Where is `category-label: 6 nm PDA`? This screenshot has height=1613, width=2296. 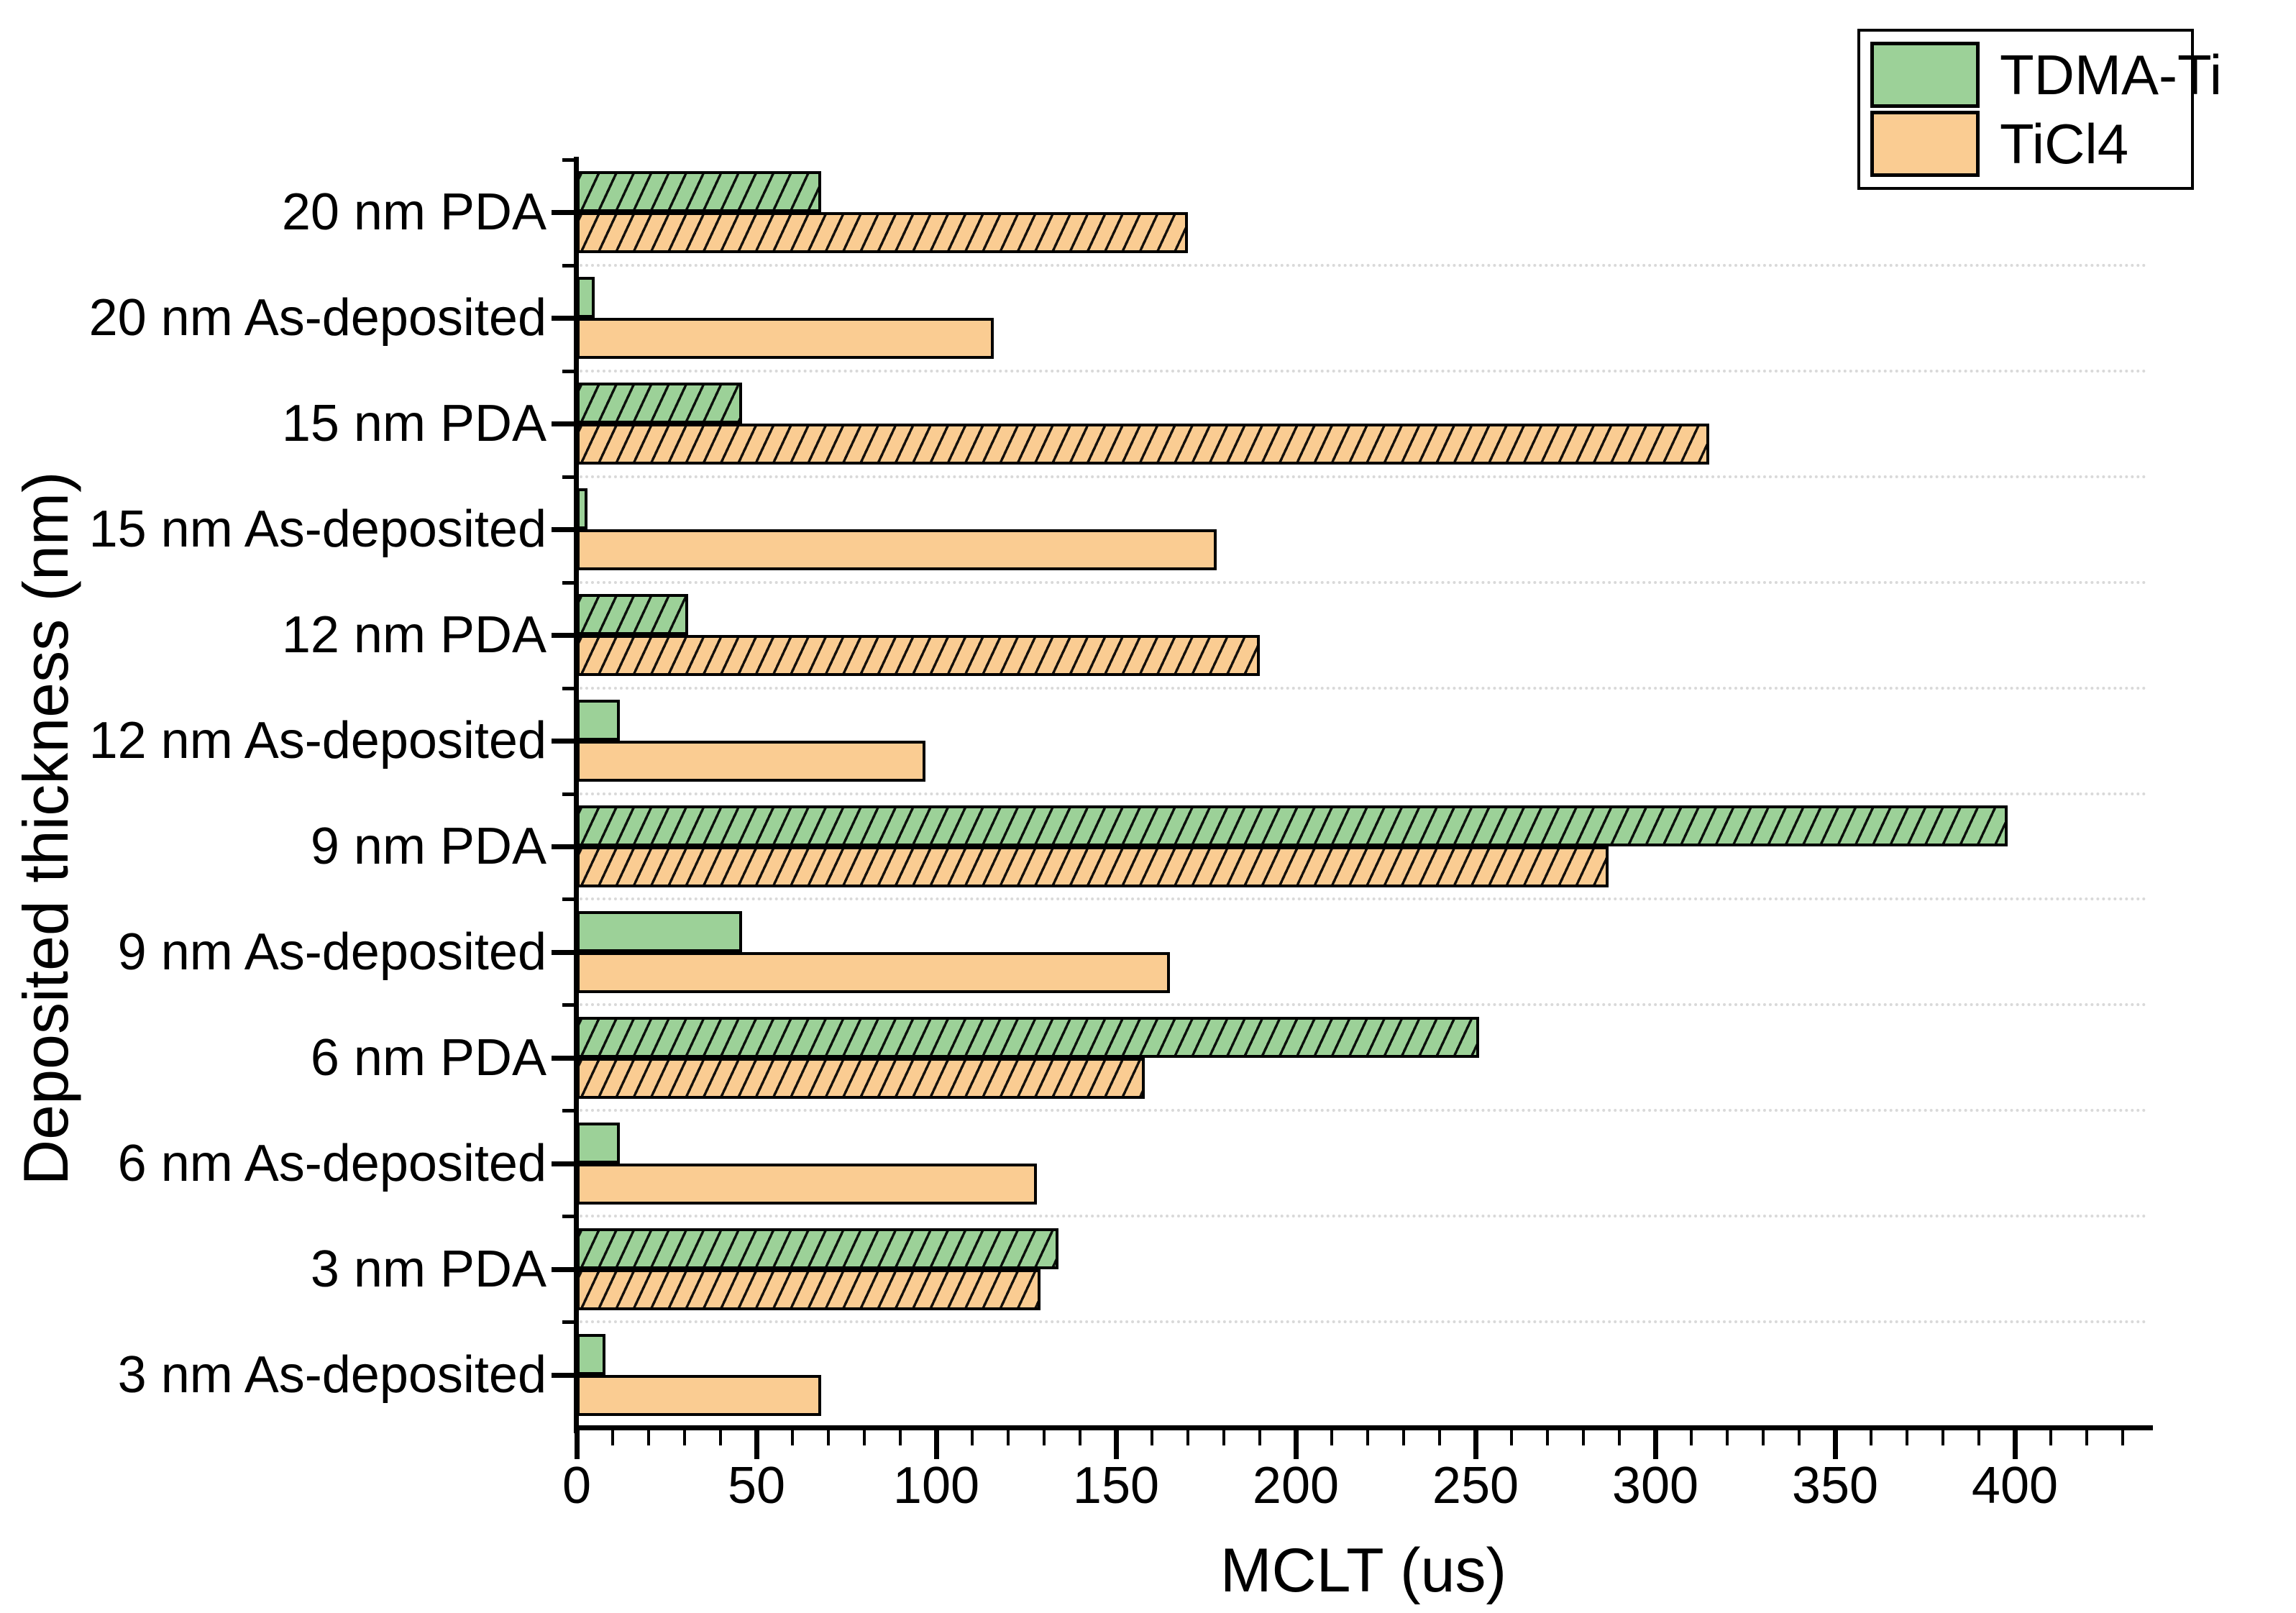
category-label: 6 nm PDA is located at coordinates (428, 1058).